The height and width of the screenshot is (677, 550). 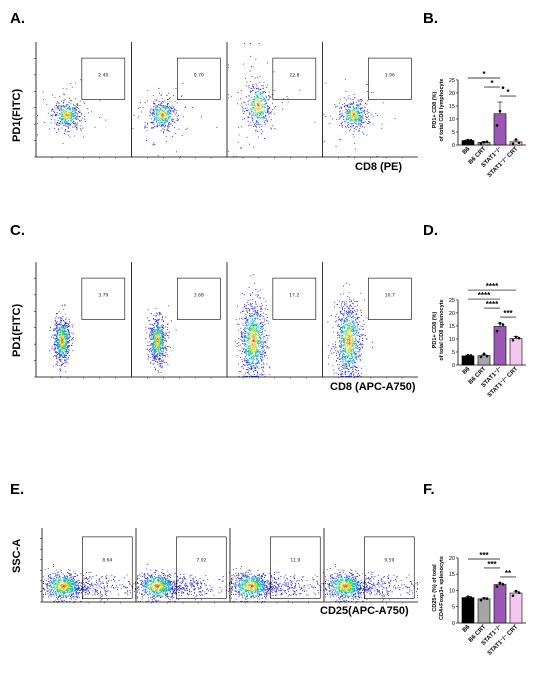 What do you see at coordinates (199, 298) in the screenshot?
I see `flow-gate` at bounding box center [199, 298].